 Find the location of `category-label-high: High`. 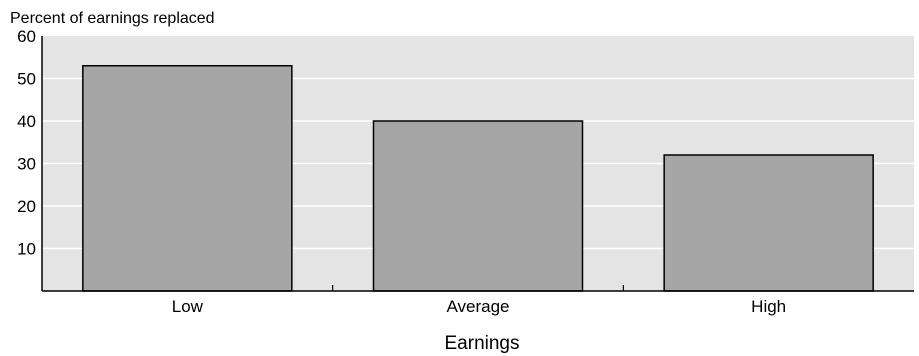

category-label-high: High is located at coordinates (768, 306).